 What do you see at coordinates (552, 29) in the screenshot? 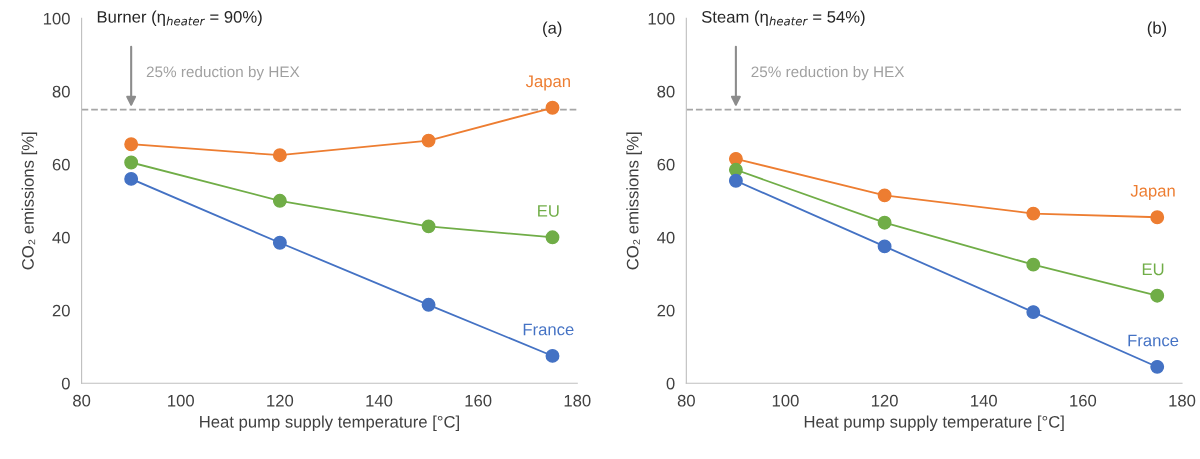
I see `annotation: (a)` at bounding box center [552, 29].